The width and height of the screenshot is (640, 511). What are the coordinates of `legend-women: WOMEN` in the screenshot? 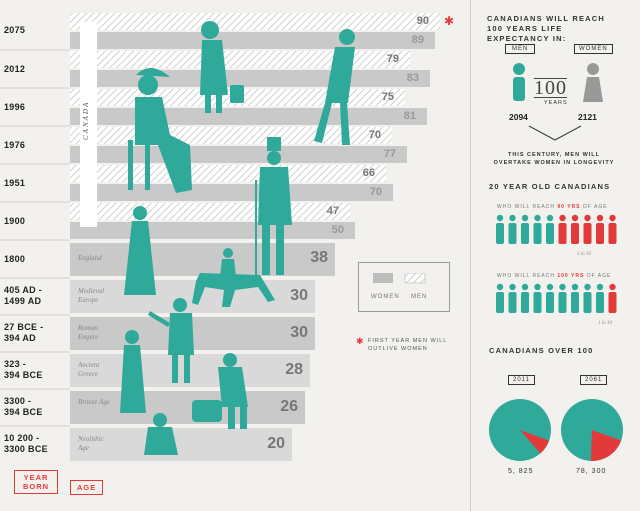 It's located at (385, 297).